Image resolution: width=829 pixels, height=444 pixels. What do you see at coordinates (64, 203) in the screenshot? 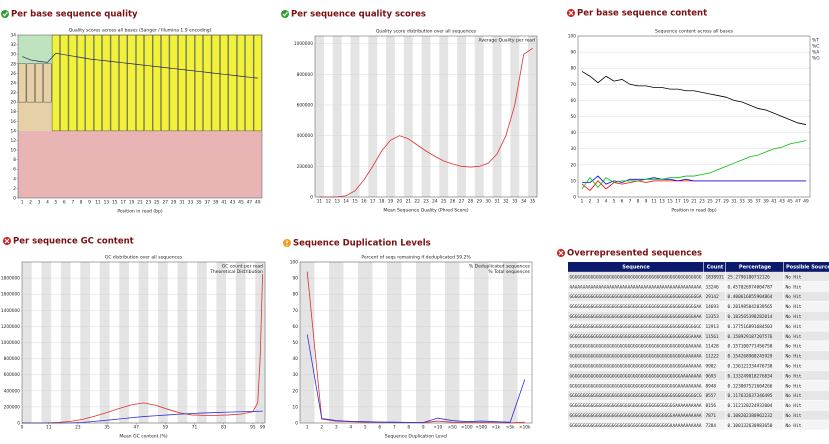
I see `x-tick-label: 6` at bounding box center [64, 203].